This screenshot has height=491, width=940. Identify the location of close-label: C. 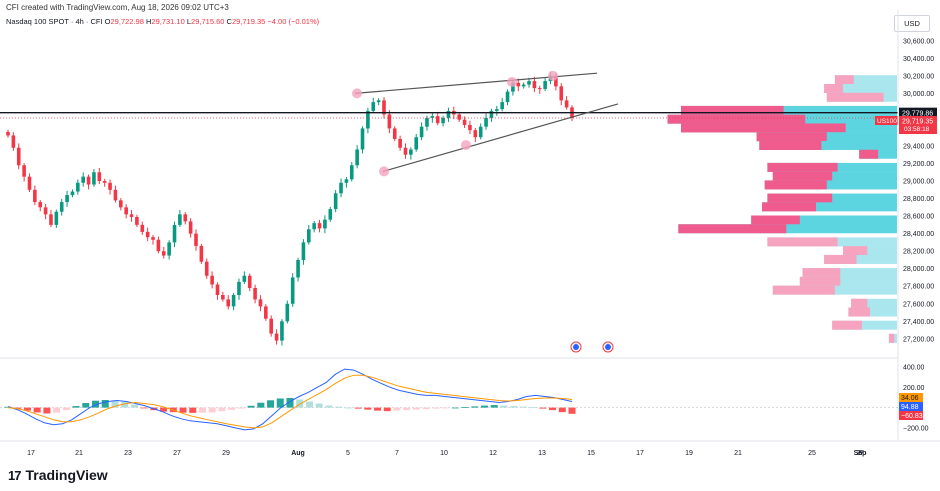
(229, 21).